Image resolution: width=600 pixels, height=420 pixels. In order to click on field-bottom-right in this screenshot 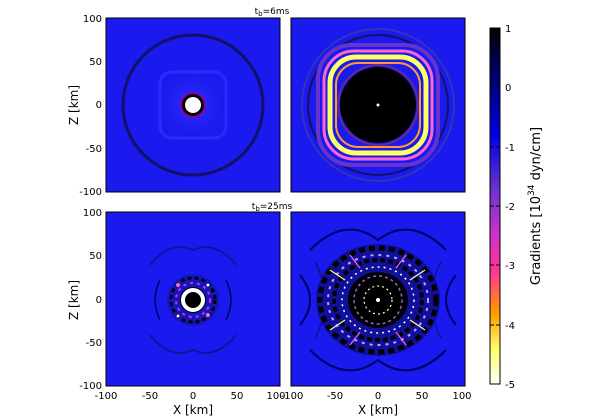, I will do `click(378, 300)`.